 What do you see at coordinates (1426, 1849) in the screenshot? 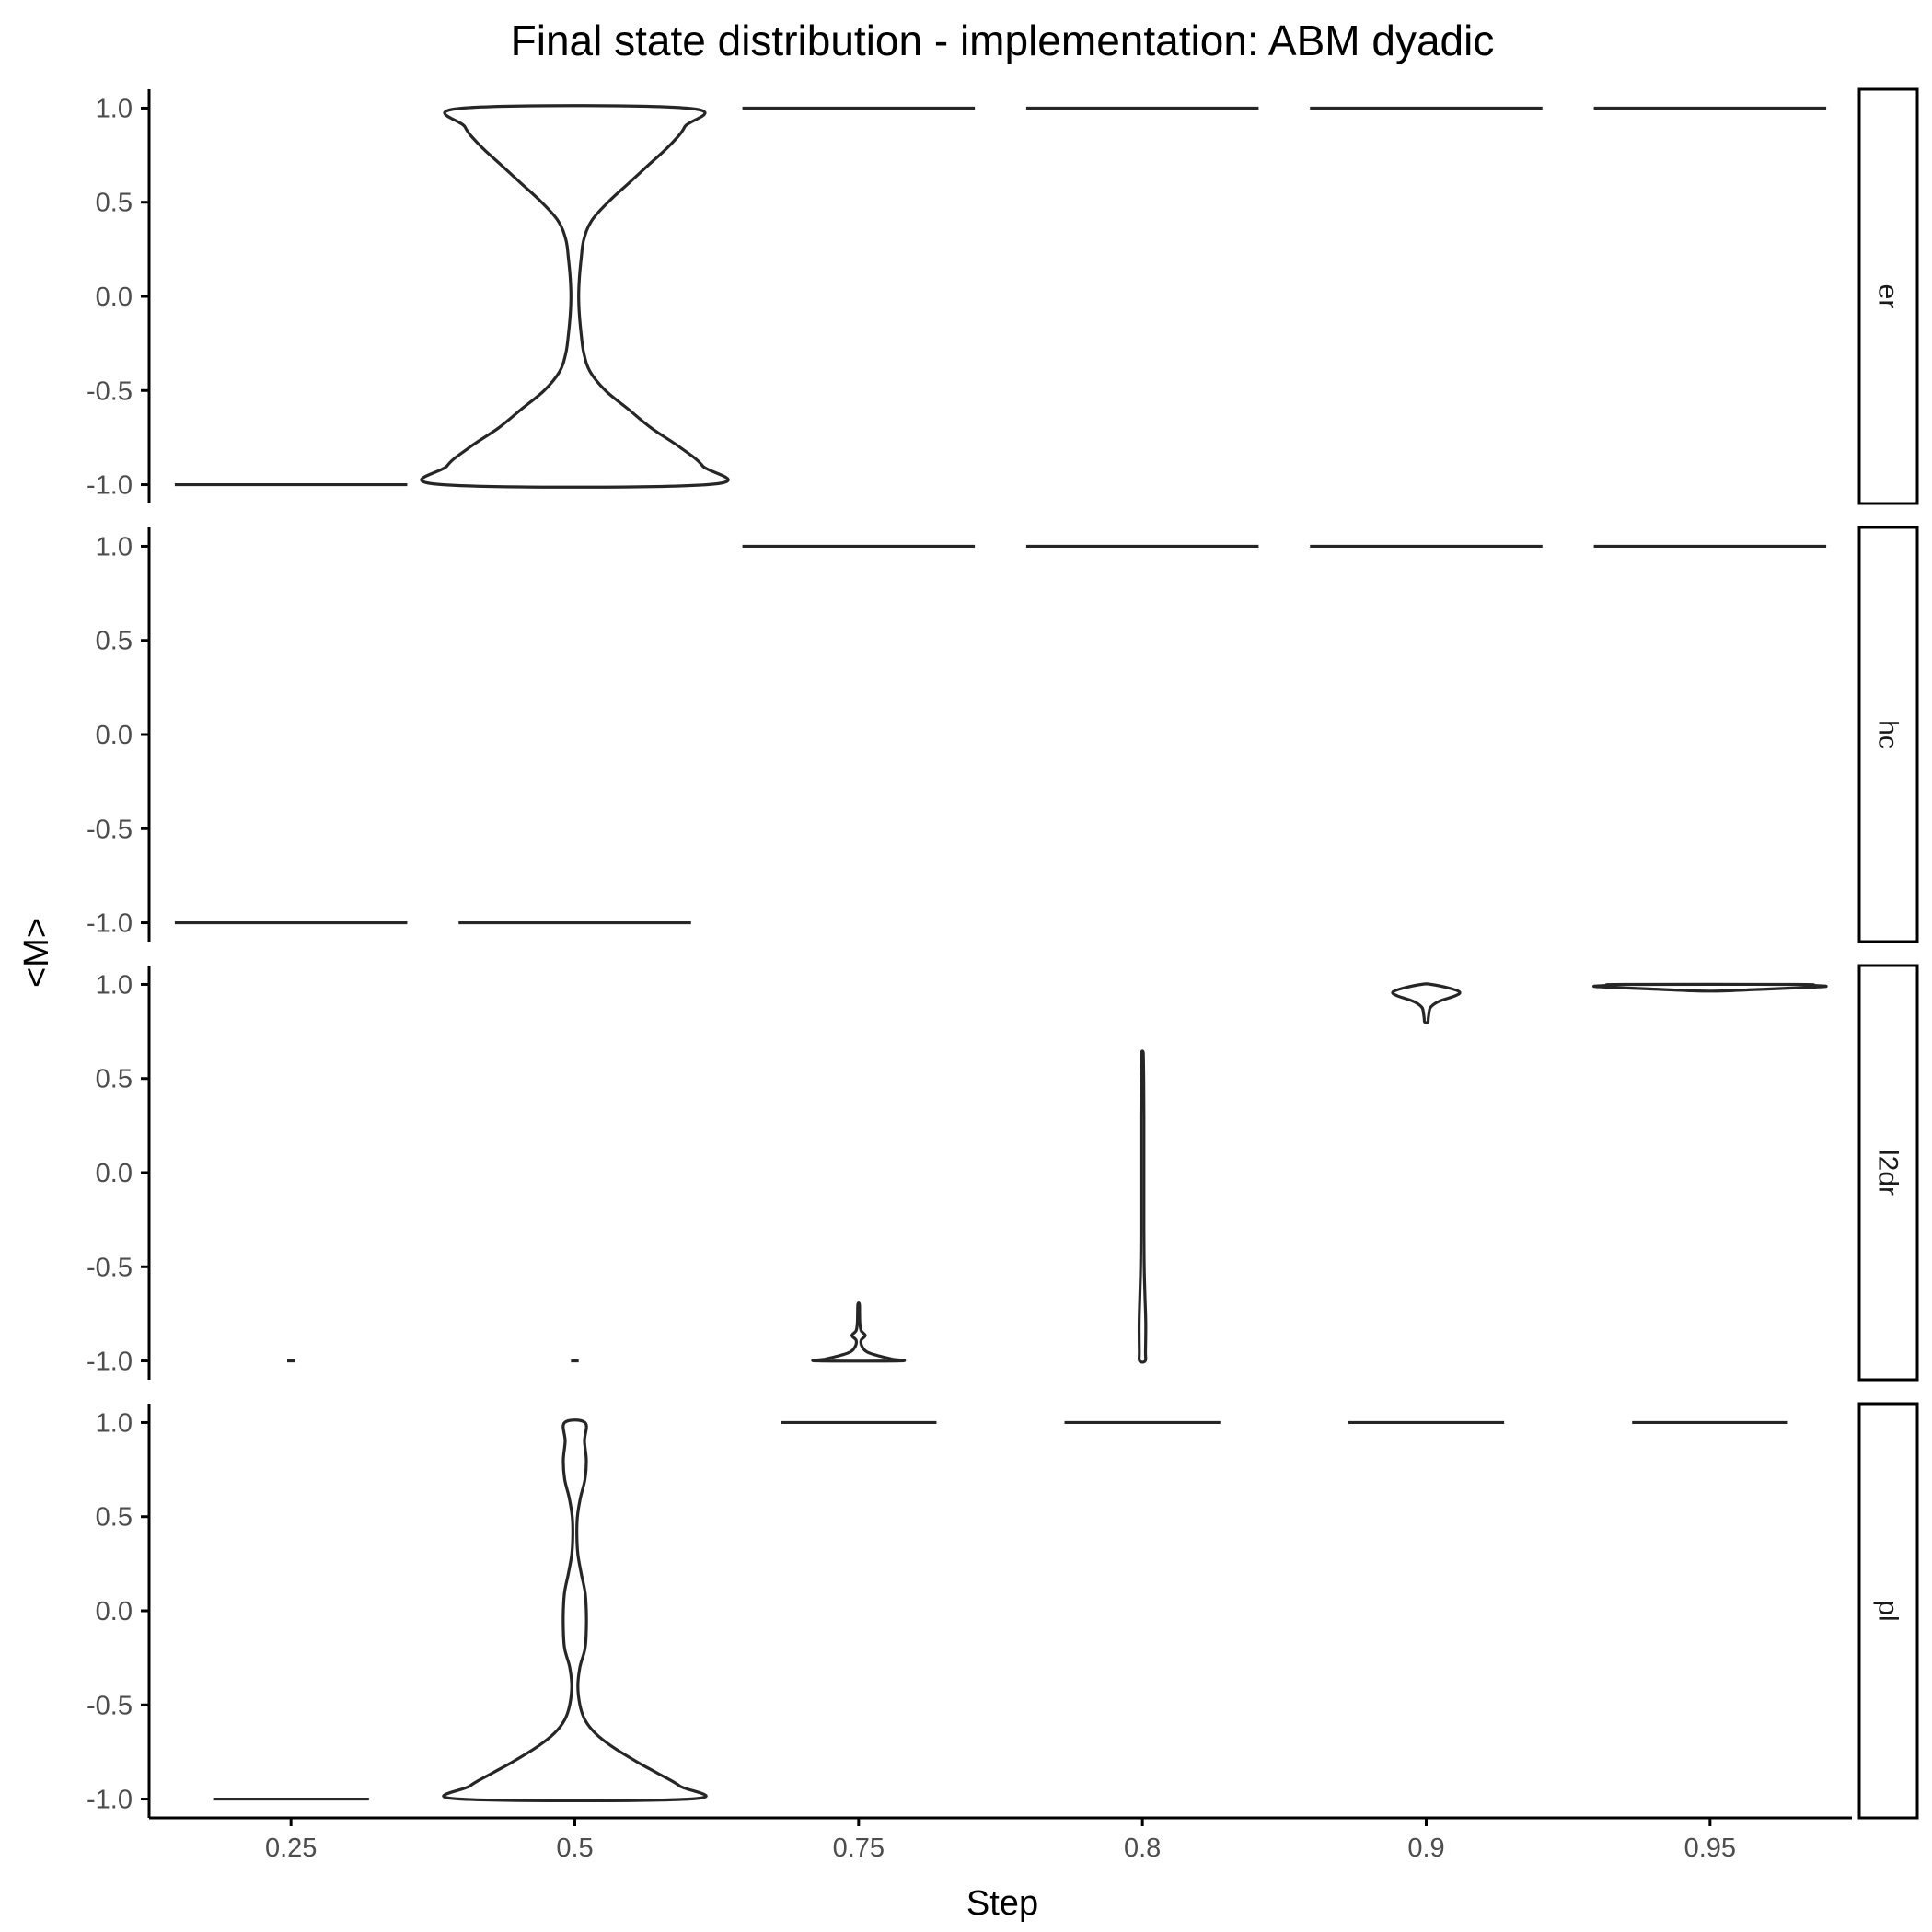
I see `x-tick-label: 0.9` at bounding box center [1426, 1849].